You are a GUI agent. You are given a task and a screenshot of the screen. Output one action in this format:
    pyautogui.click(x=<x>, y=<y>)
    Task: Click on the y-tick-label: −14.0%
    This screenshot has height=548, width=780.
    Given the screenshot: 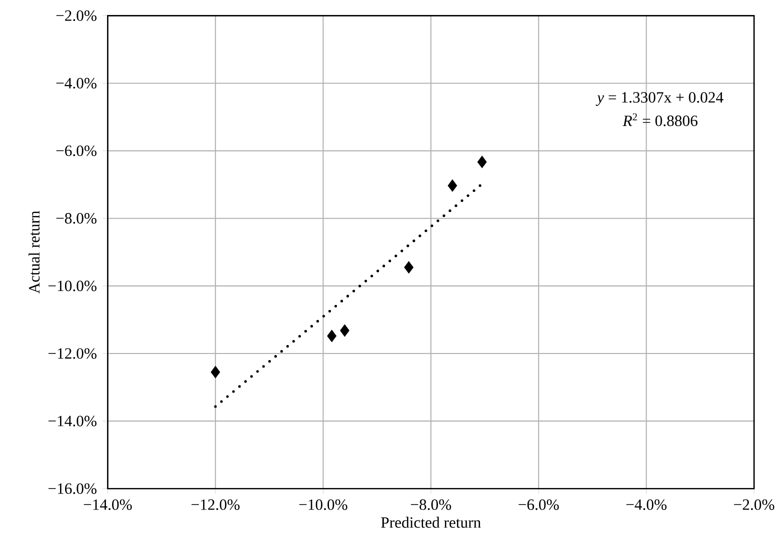 What is the action you would take?
    pyautogui.click(x=72, y=421)
    